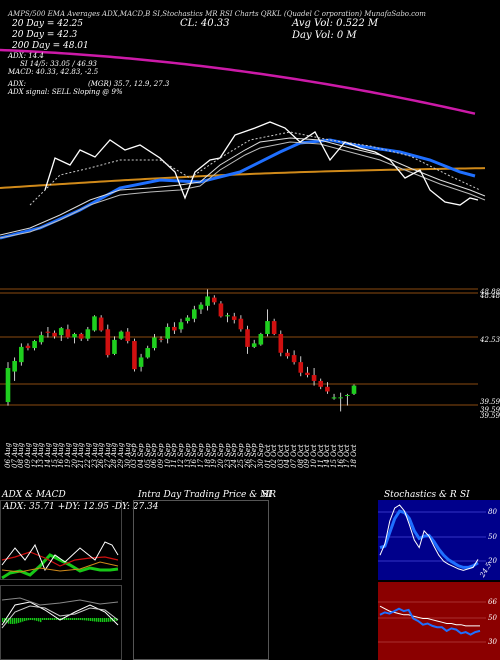  I want to click on ema-10-line, so click(243, 190).